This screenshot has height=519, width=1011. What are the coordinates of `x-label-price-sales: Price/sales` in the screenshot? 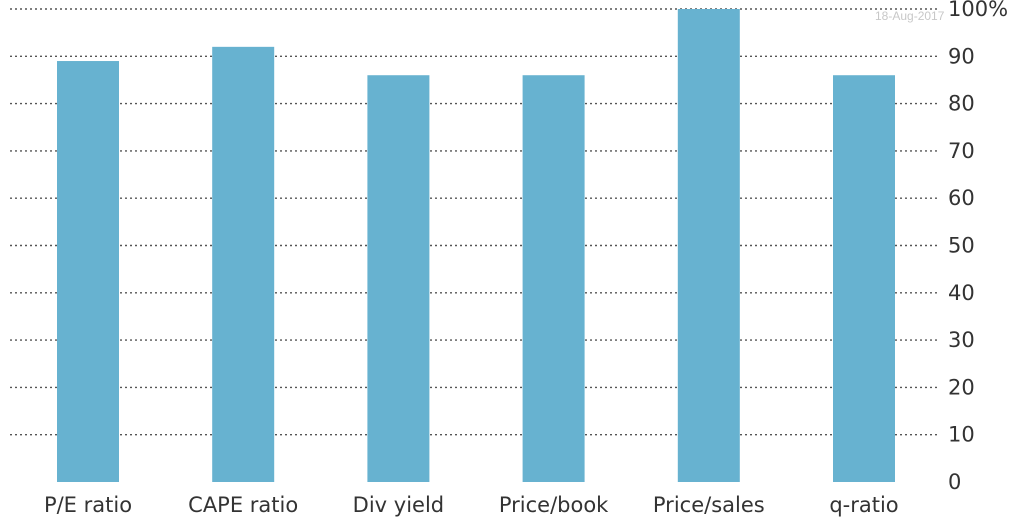 It's located at (709, 505).